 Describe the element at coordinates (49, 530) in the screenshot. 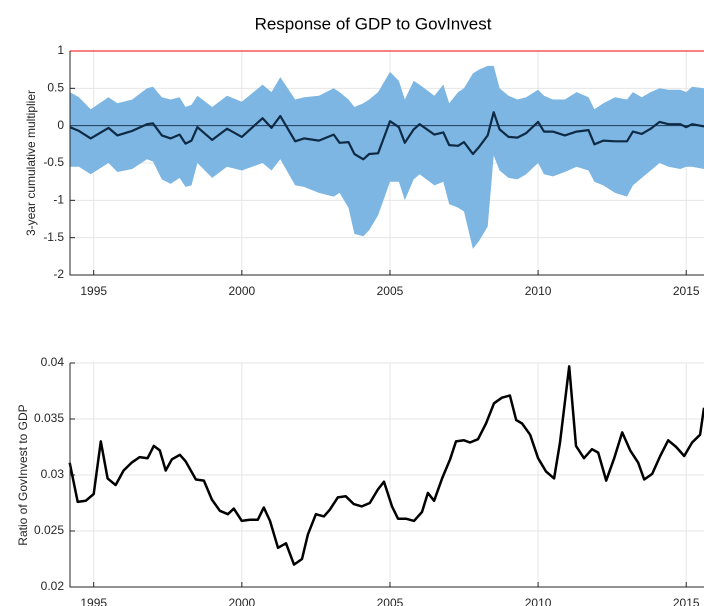

I see `y-tick-label: 0.025` at that location.